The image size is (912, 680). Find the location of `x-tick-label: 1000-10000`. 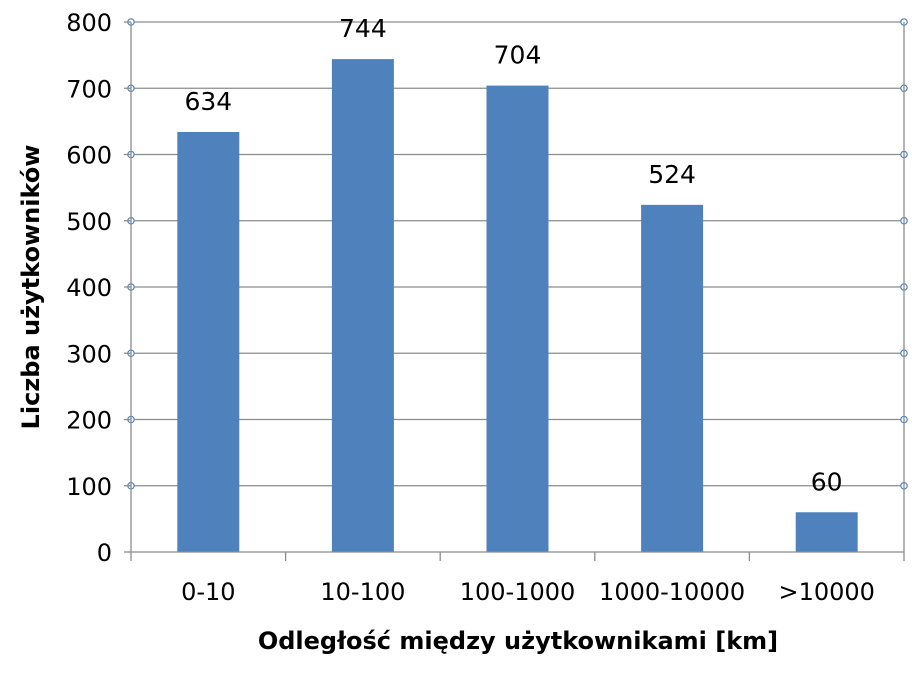

x-tick-label: 1000-10000 is located at coordinates (672, 592).